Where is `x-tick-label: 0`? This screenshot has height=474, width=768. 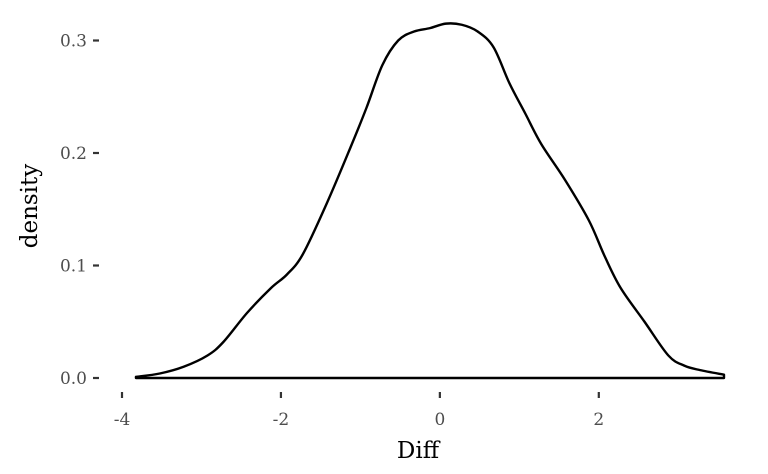
x-tick-label: 0 is located at coordinates (439, 420).